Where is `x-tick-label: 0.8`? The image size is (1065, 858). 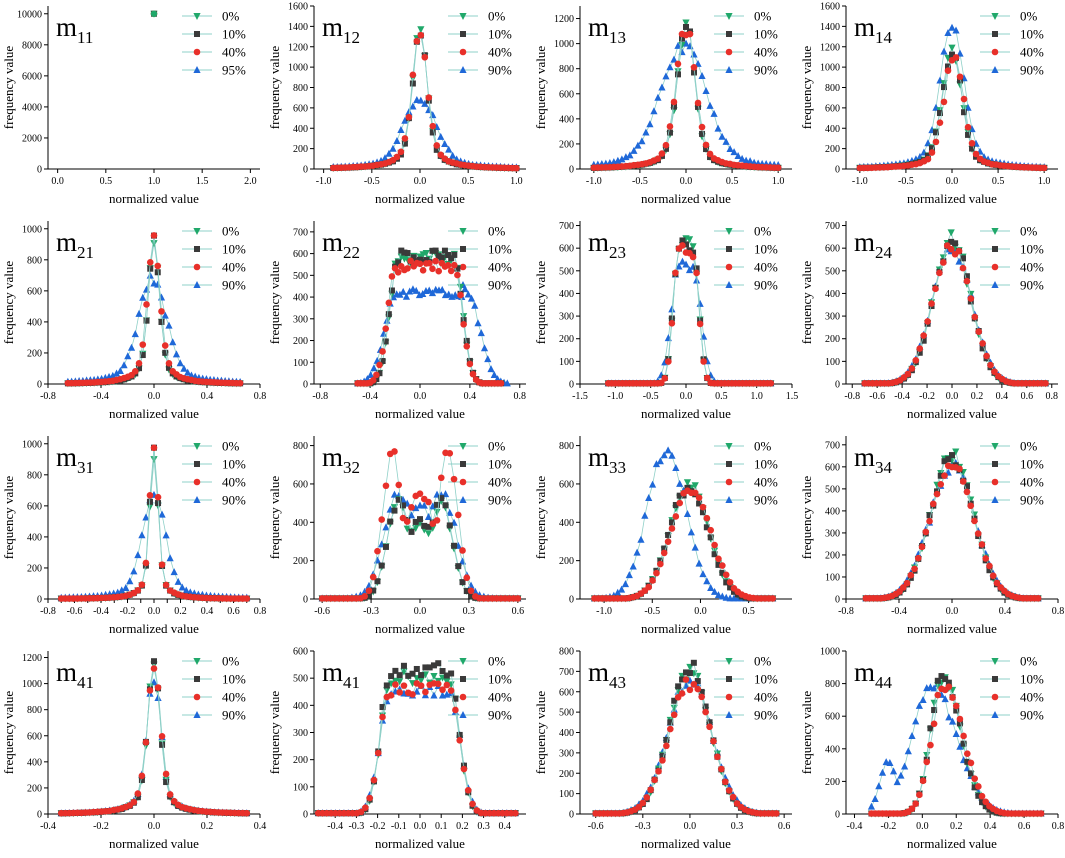
x-tick-label: 0.8 is located at coordinates (1058, 826).